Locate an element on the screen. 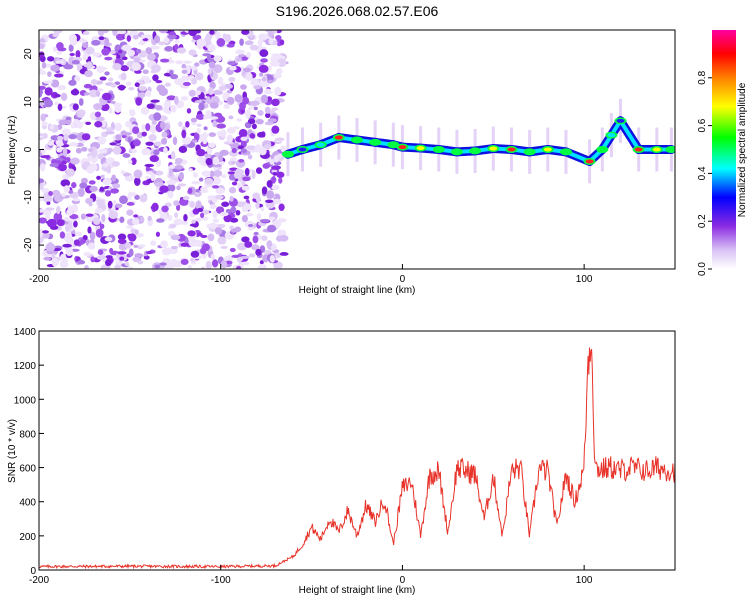  spectrogram-ytick-label: 20 is located at coordinates (28, 54).